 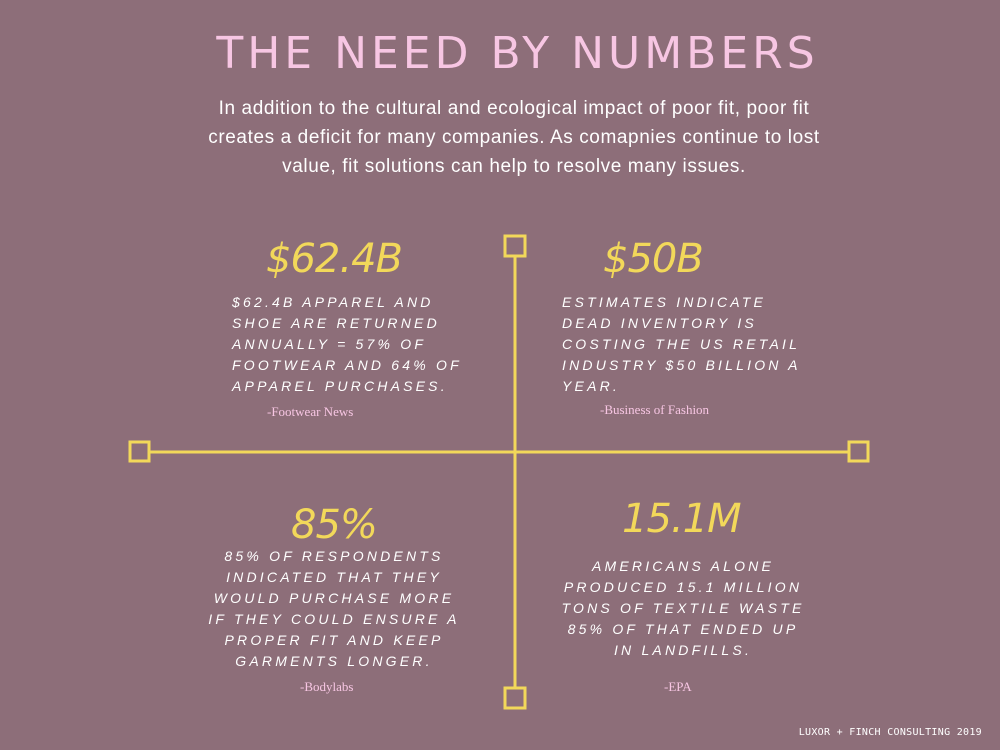 I want to click on description-line: PROPER FIT AND KEEP, so click(x=334, y=640).